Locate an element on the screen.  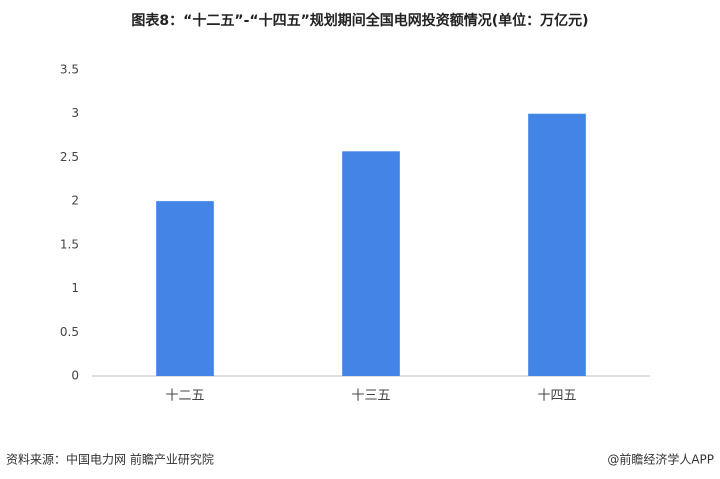
y-tick-label: 2 is located at coordinates (75, 201).